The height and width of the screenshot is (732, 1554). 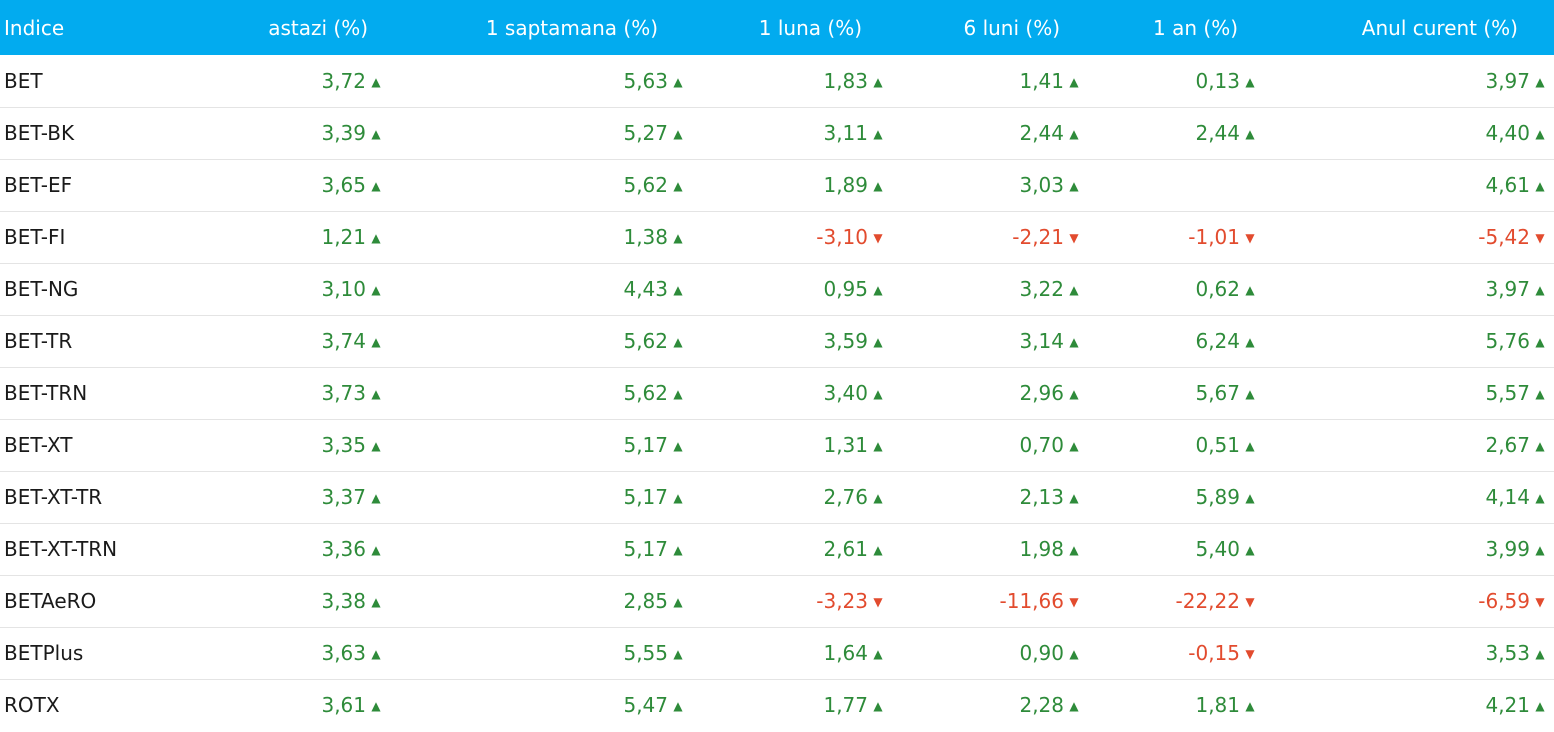 I want to click on index-name: BET-XT, so click(x=38, y=445).